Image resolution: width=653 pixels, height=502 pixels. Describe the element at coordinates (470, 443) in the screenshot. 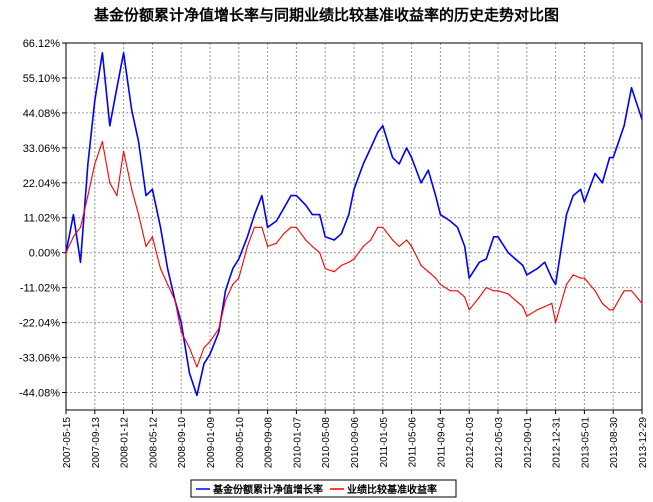

I see `x-tick-label: 2012-01-03` at that location.